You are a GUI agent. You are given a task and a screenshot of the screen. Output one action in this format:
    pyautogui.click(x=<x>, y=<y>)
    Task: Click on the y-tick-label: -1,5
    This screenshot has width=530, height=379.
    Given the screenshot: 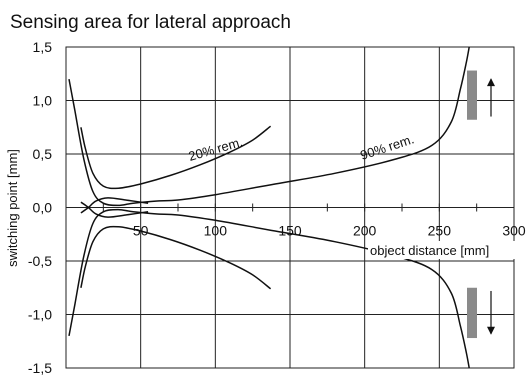 What is the action you would take?
    pyautogui.click(x=40, y=368)
    